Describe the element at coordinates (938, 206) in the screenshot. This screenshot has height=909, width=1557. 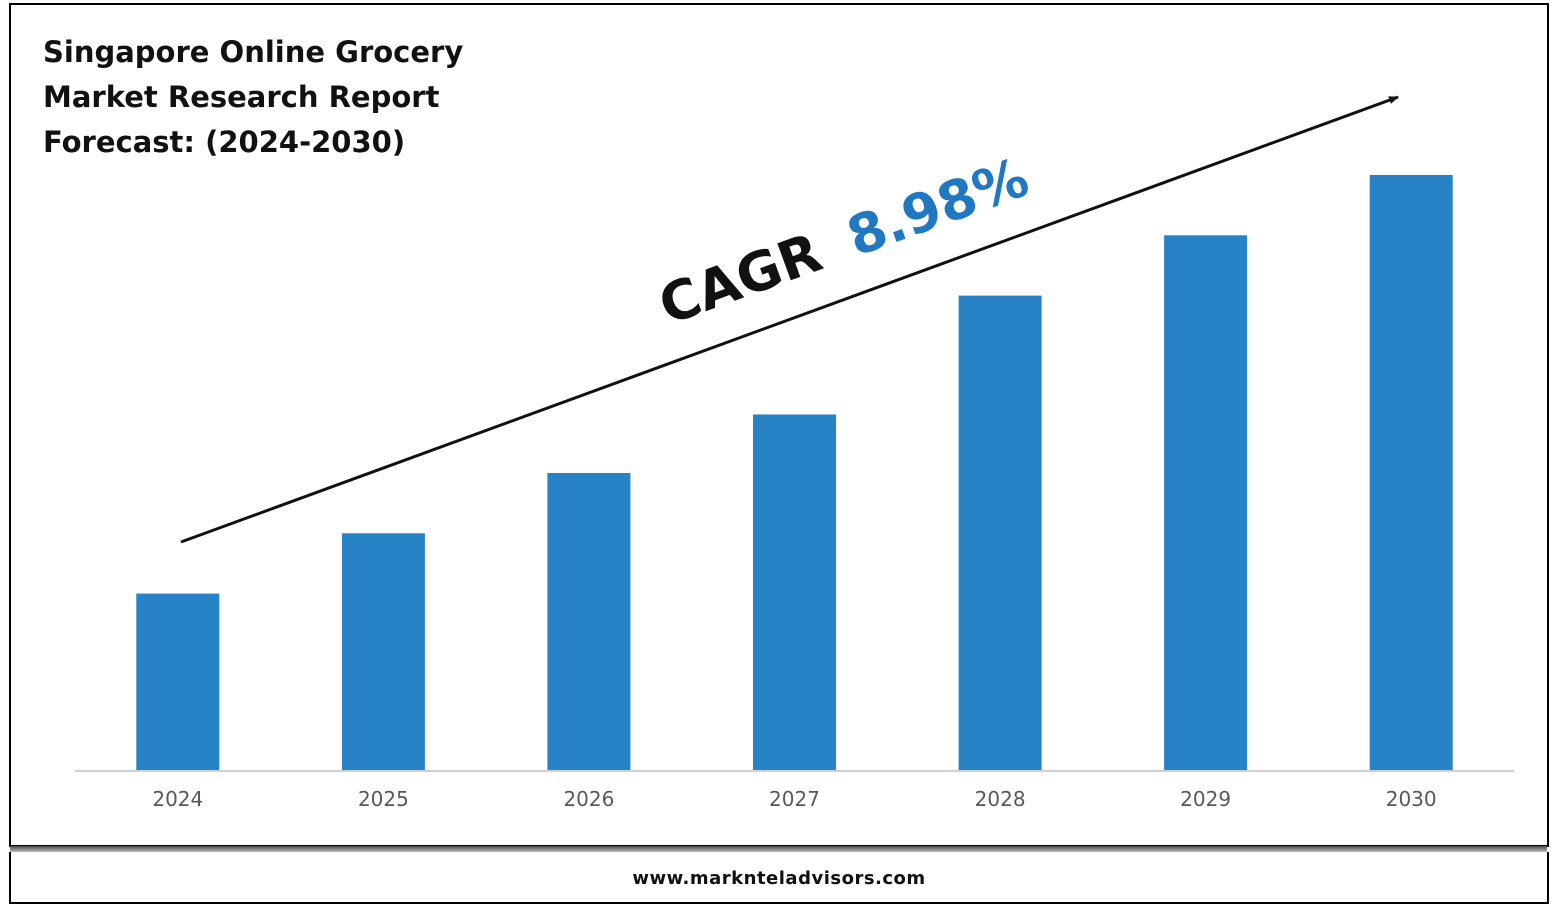
I see `cagr-value: 8.98%` at that location.